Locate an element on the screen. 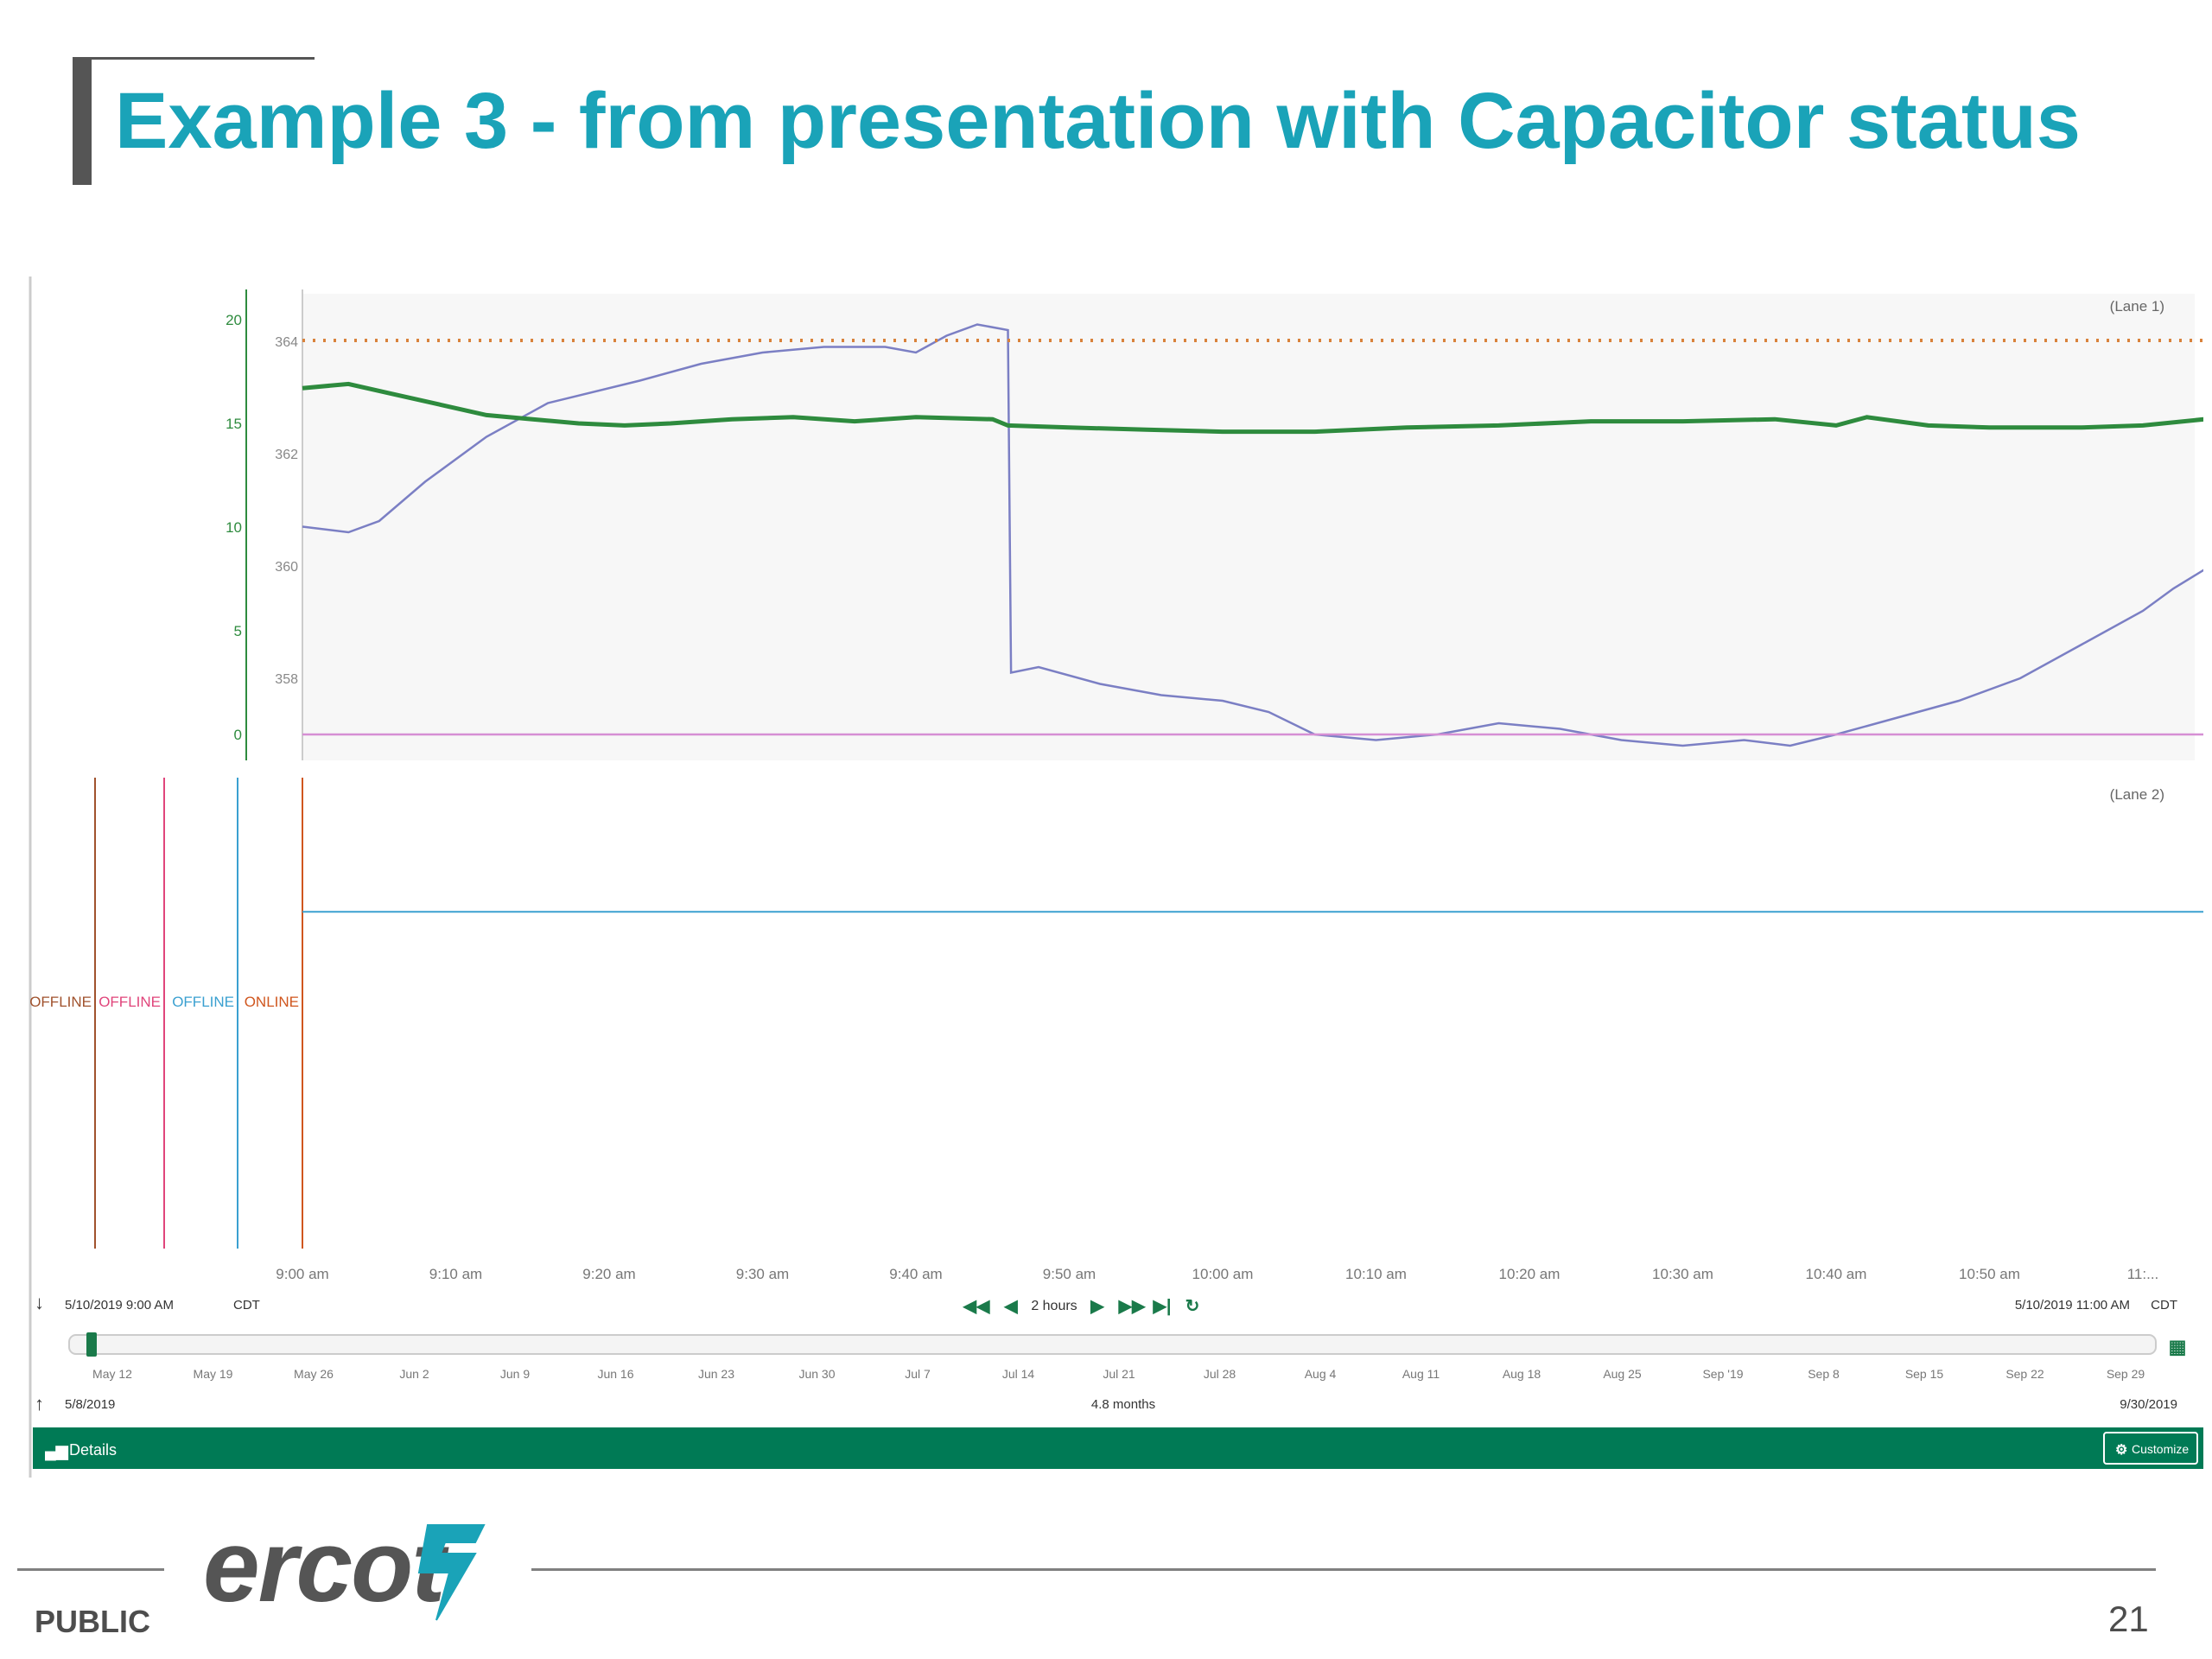  overview-tick-label: Sep 29 is located at coordinates (2126, 1374).